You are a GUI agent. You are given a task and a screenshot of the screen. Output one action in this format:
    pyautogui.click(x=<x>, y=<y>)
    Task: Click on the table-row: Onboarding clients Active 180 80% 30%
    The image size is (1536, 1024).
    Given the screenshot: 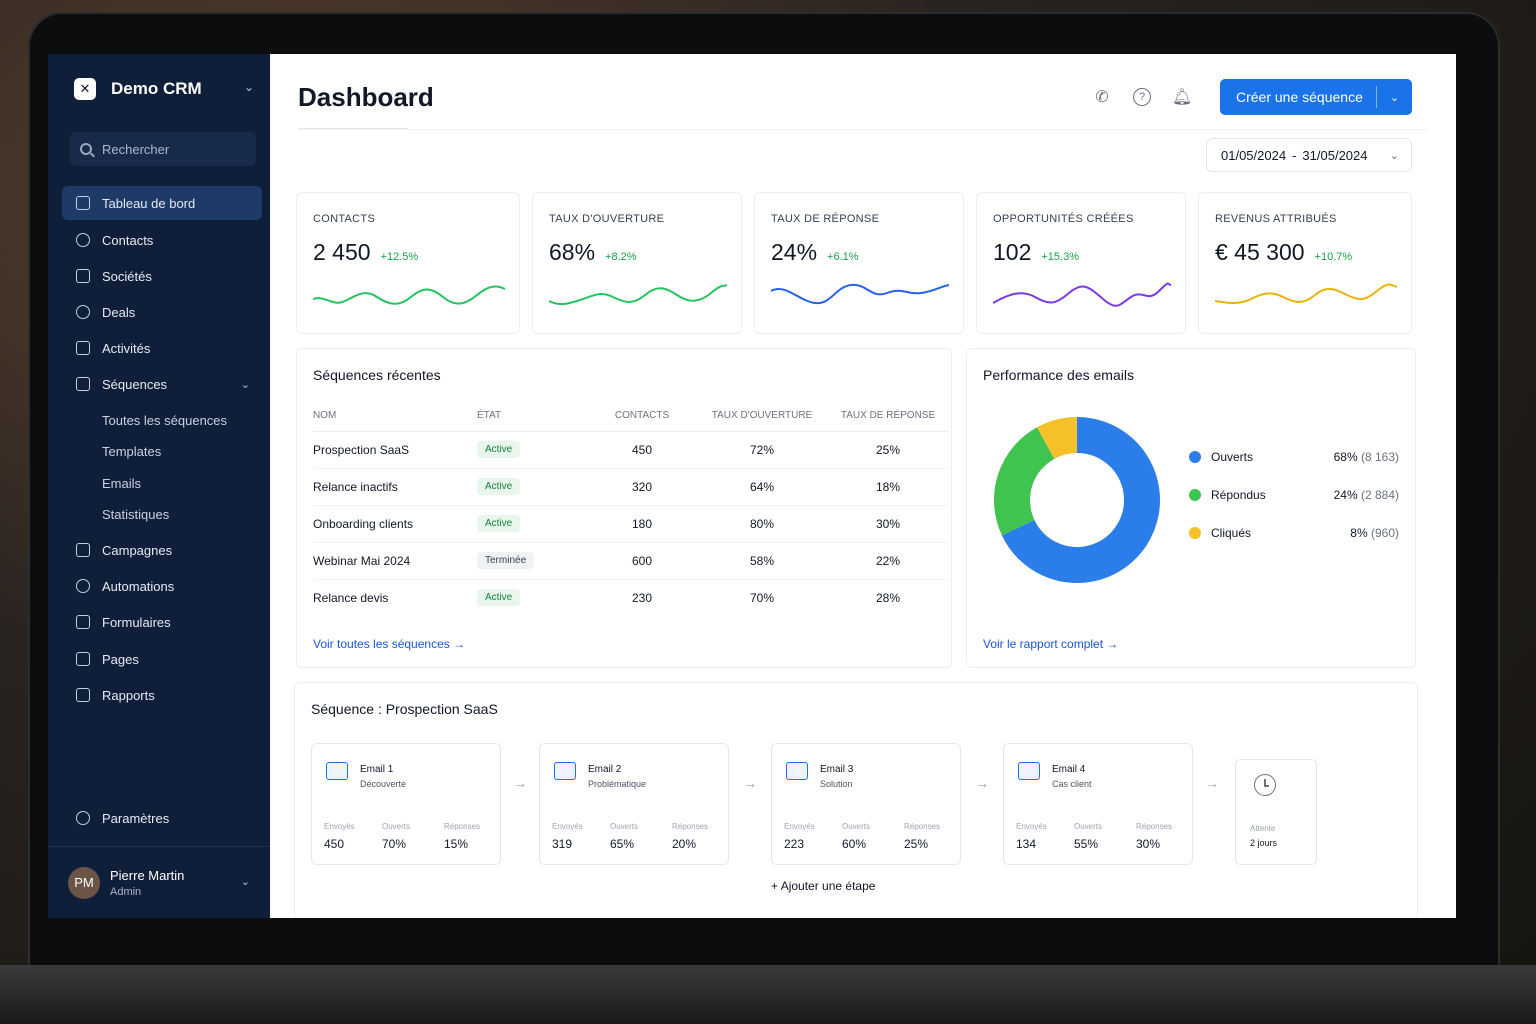 What is the action you would take?
    pyautogui.click(x=631, y=524)
    